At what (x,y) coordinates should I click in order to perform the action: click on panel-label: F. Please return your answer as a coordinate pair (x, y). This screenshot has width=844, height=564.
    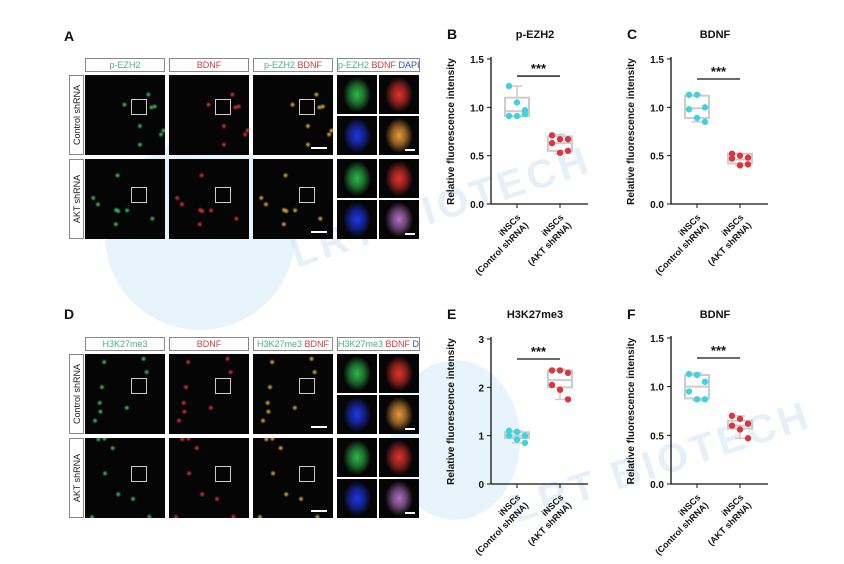
    Looking at the image, I should click on (631, 314).